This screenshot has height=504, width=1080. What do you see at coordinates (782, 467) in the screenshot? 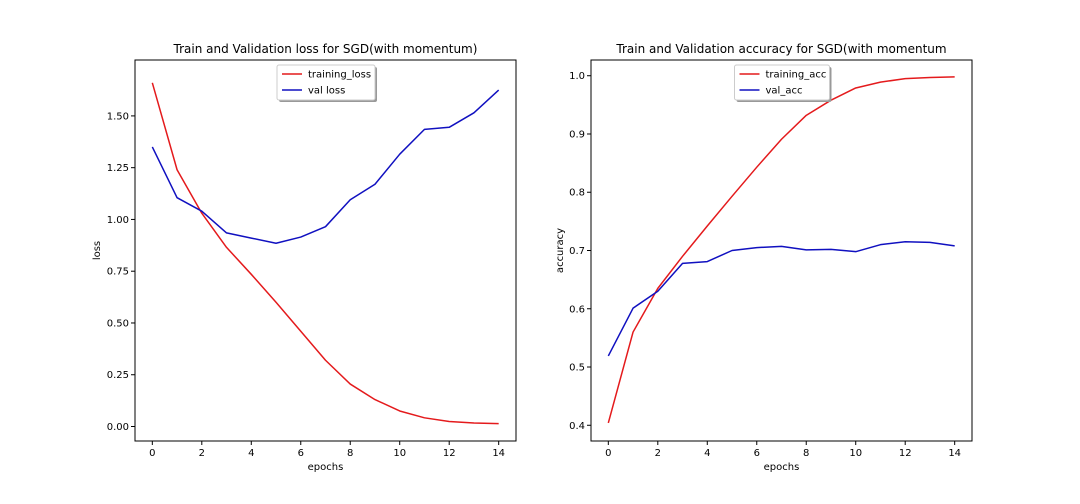
I see `accuracy-x-axis-label: epochs` at bounding box center [782, 467].